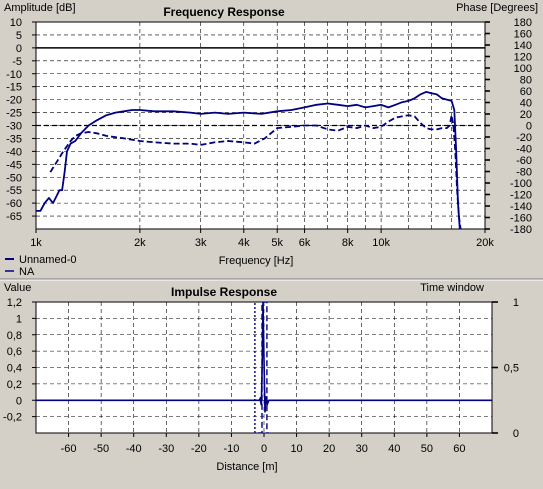 This screenshot has width=543, height=489. I want to click on fr-y2tick-label: 100, so click(523, 69).